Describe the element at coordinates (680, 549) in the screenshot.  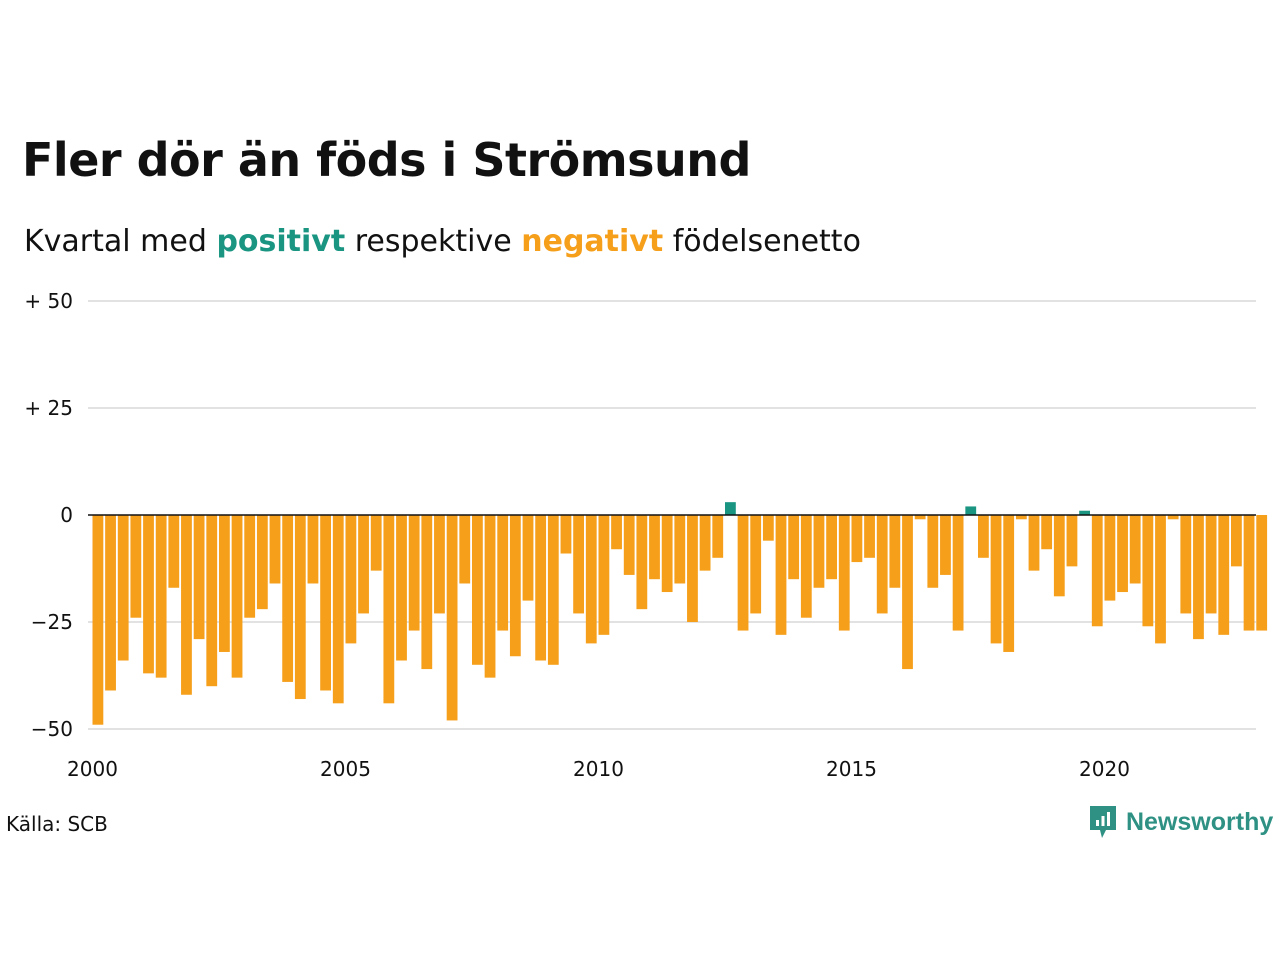
I see `bar-2011-q3` at that location.